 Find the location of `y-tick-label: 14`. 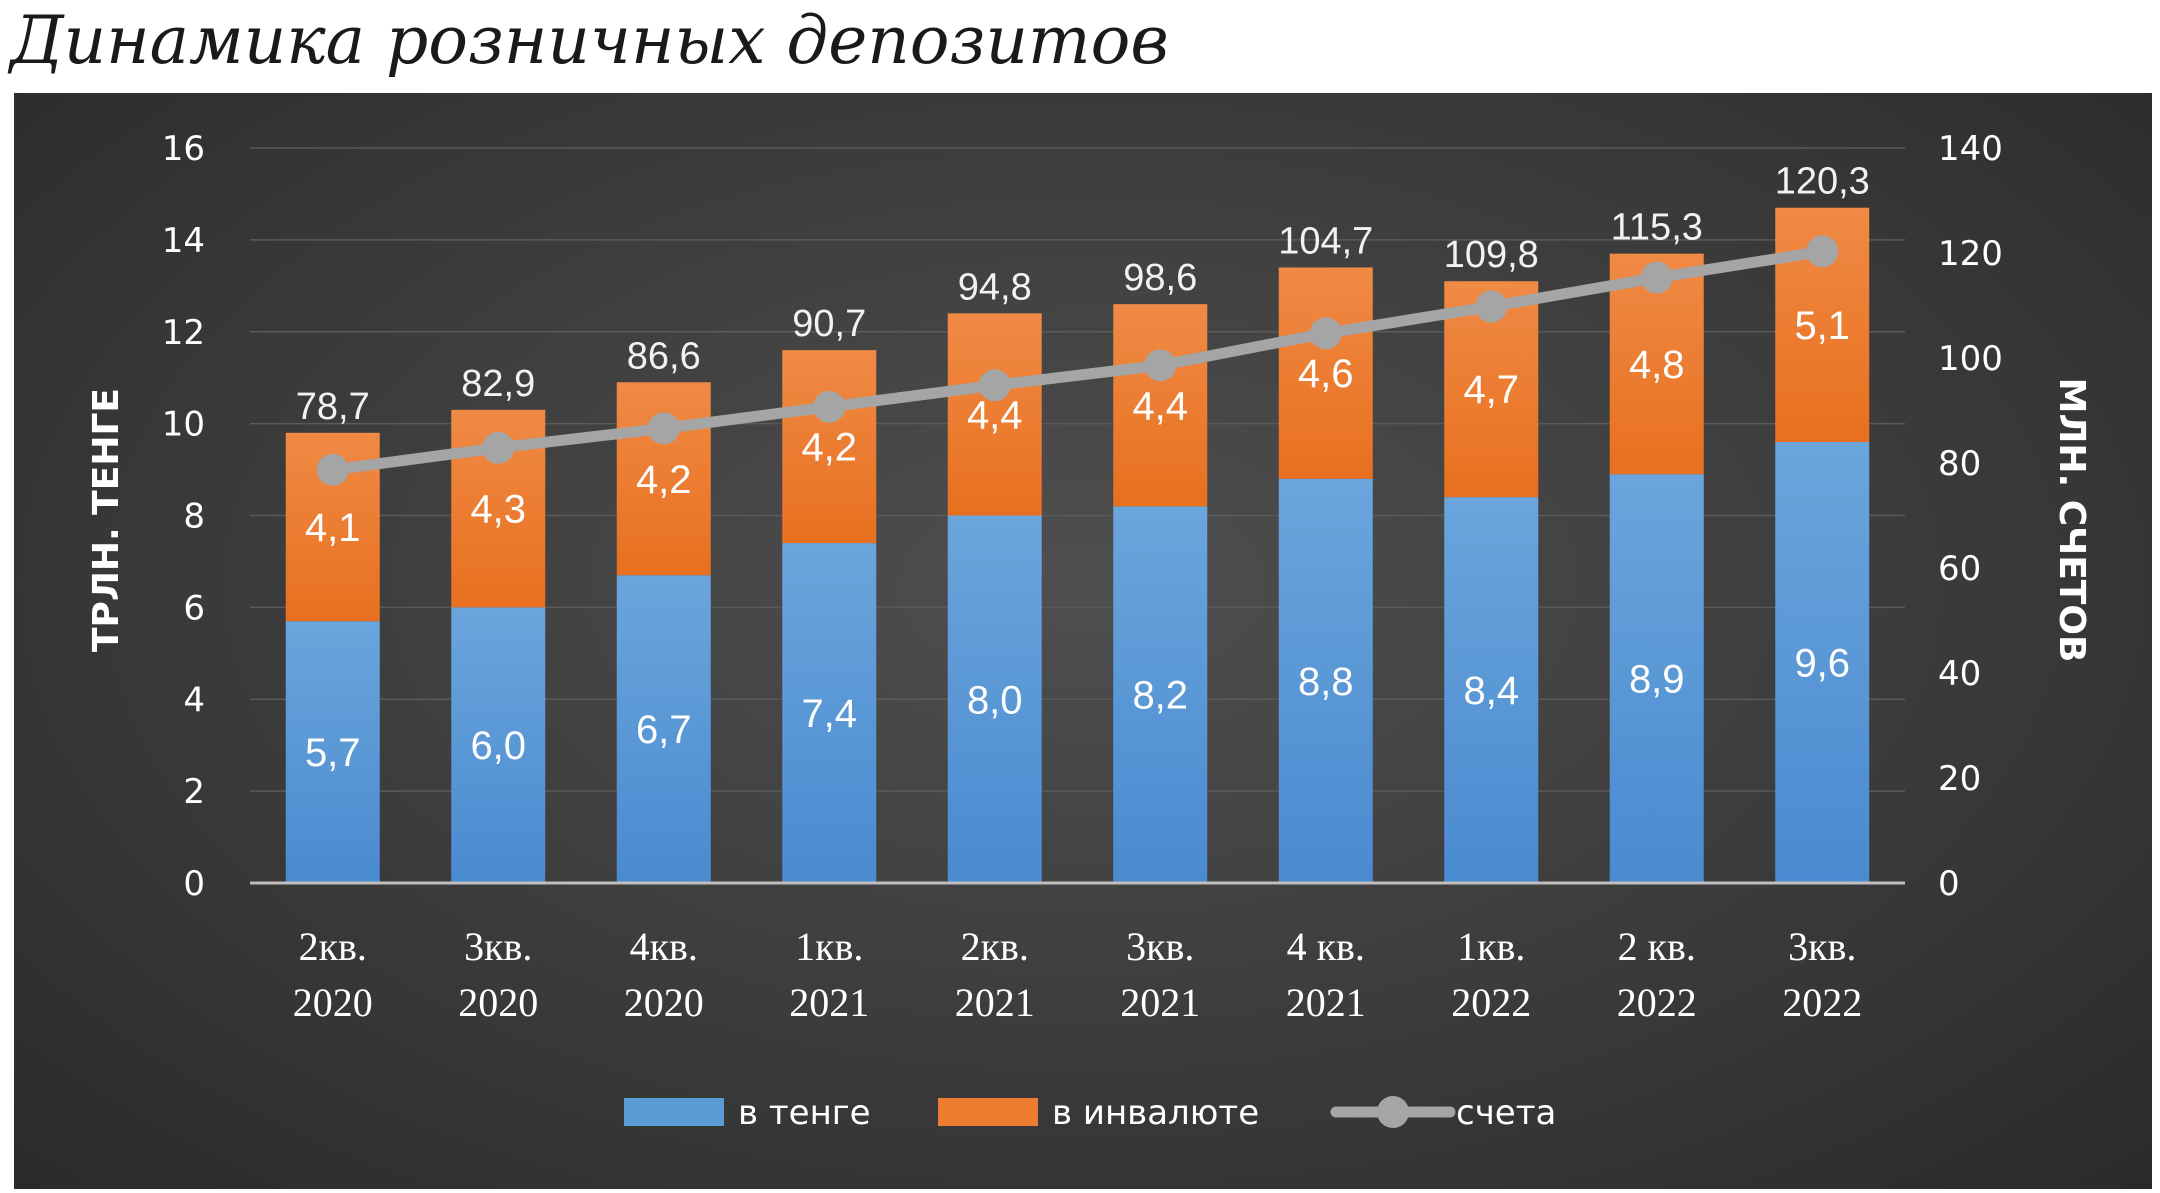

y-tick-label: 14 is located at coordinates (183, 241).